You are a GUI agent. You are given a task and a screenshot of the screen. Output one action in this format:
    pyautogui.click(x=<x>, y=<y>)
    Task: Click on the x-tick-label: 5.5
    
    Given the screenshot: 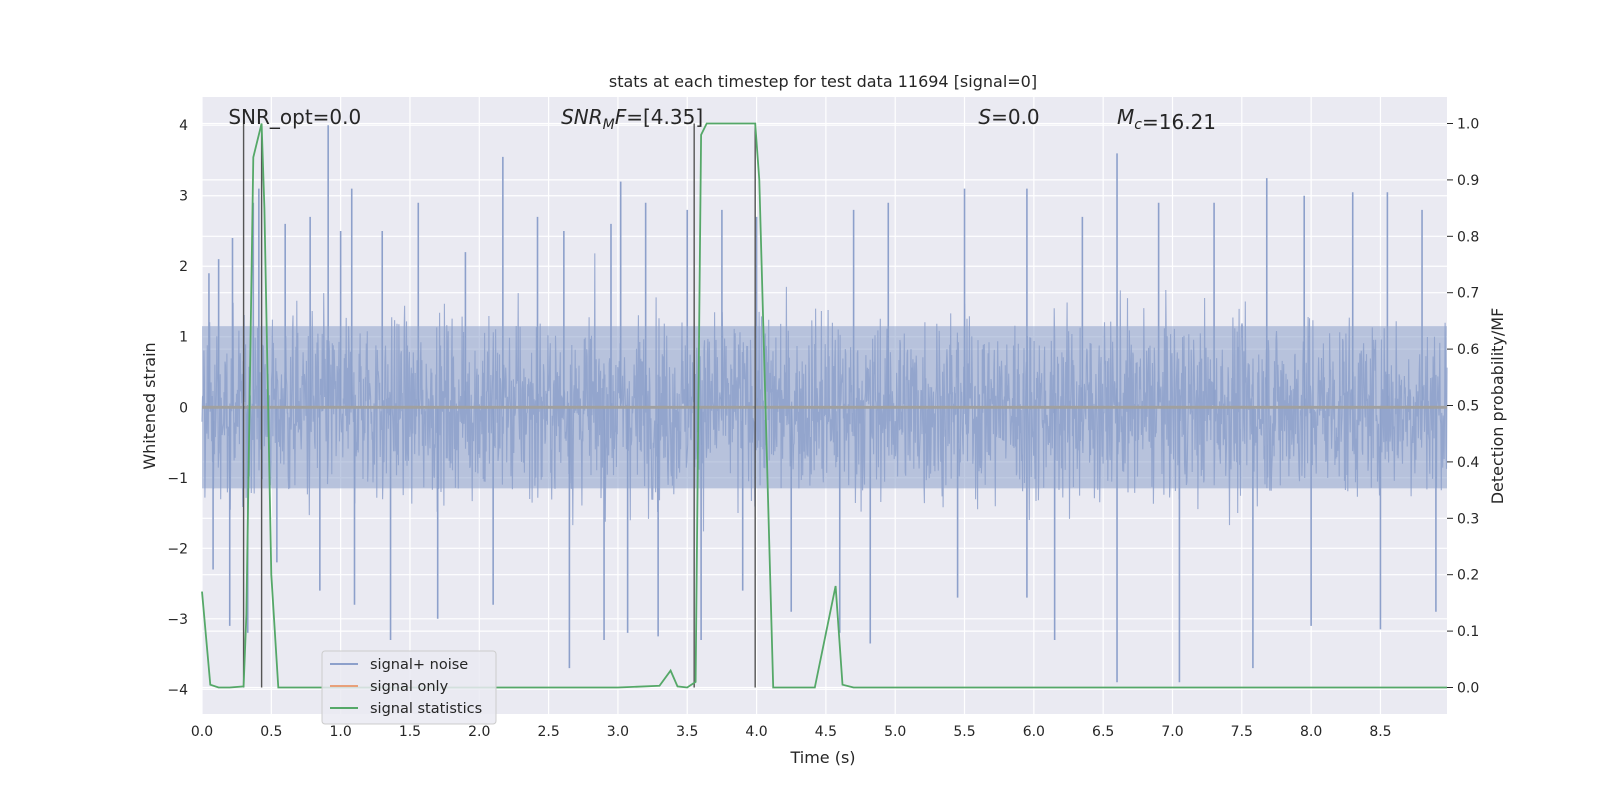 What is the action you would take?
    pyautogui.click(x=964, y=732)
    